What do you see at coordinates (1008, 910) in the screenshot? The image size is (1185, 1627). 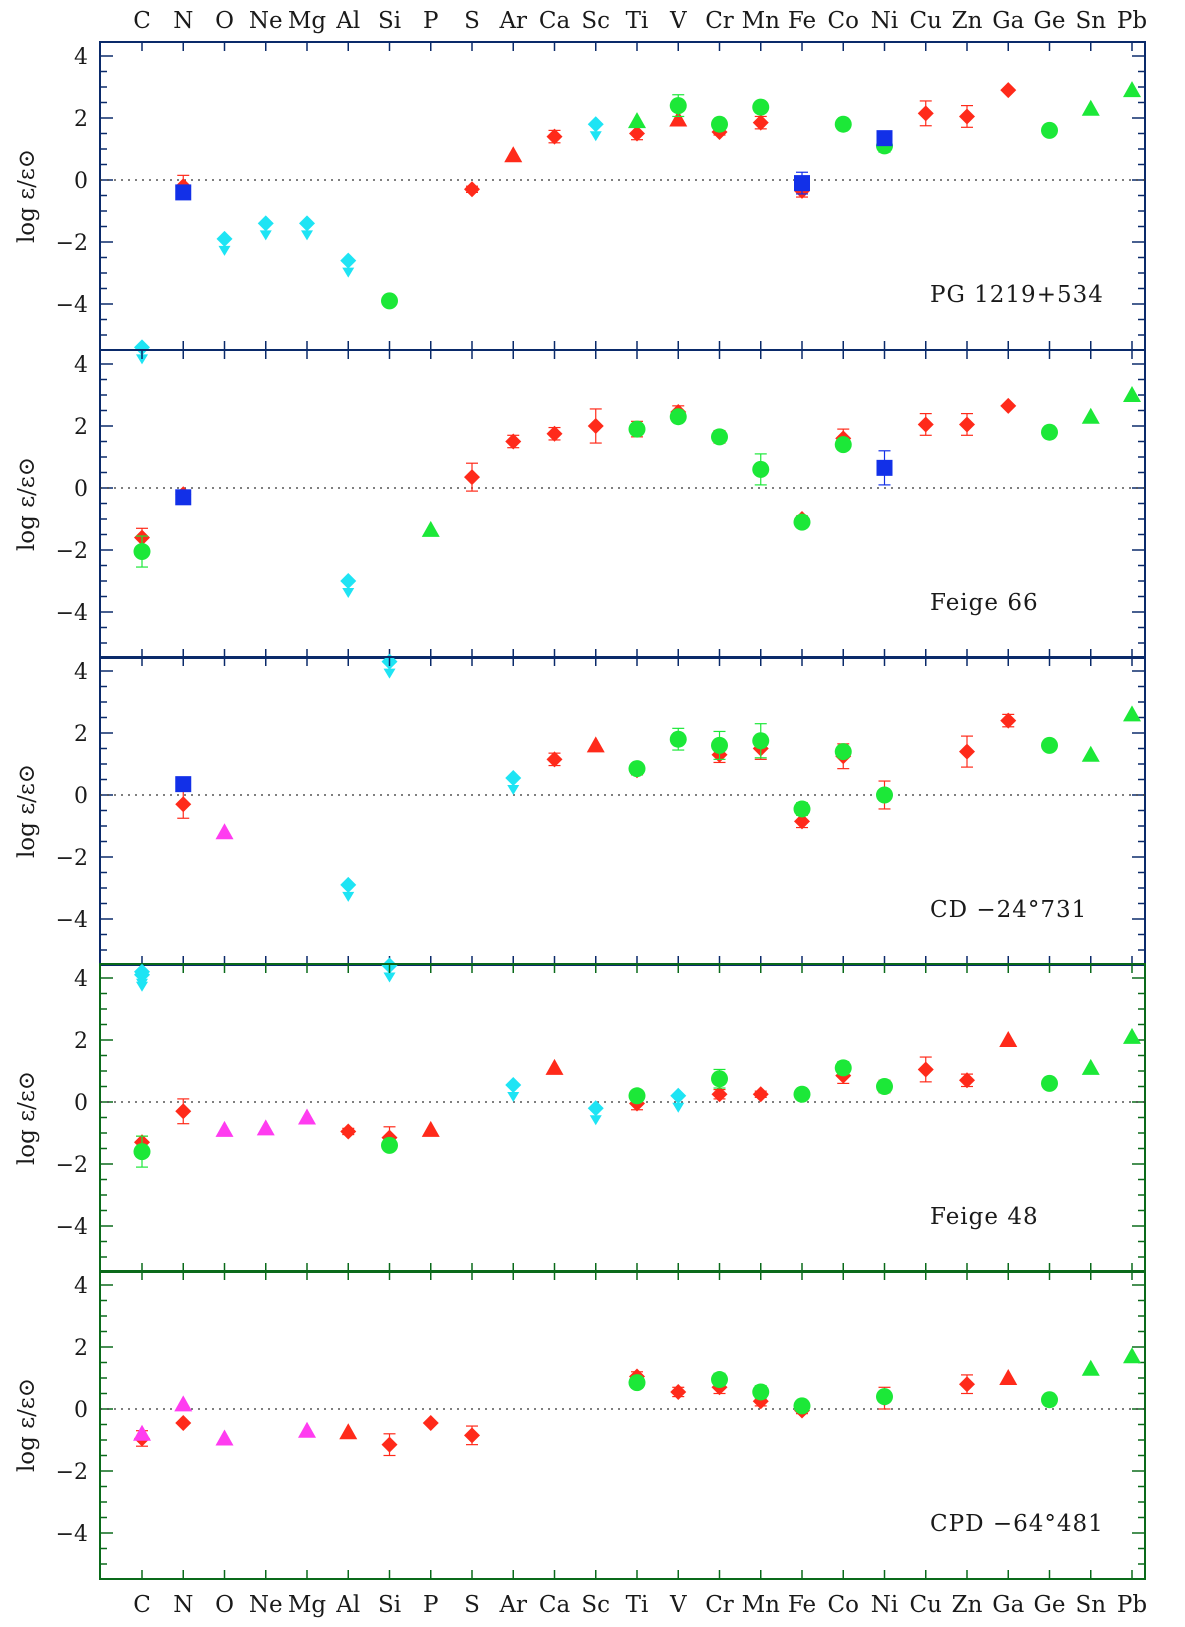 I see `star-name-label: CD −24°731` at bounding box center [1008, 910].